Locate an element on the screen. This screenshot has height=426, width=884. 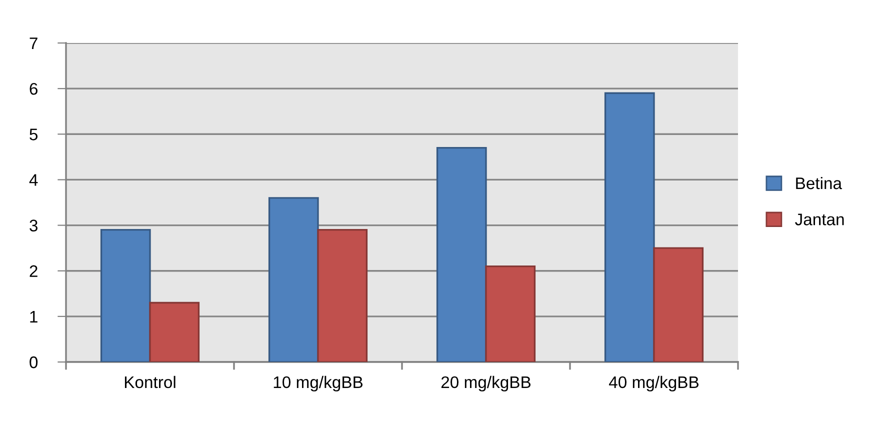
legend-label: Betina is located at coordinates (819, 183).